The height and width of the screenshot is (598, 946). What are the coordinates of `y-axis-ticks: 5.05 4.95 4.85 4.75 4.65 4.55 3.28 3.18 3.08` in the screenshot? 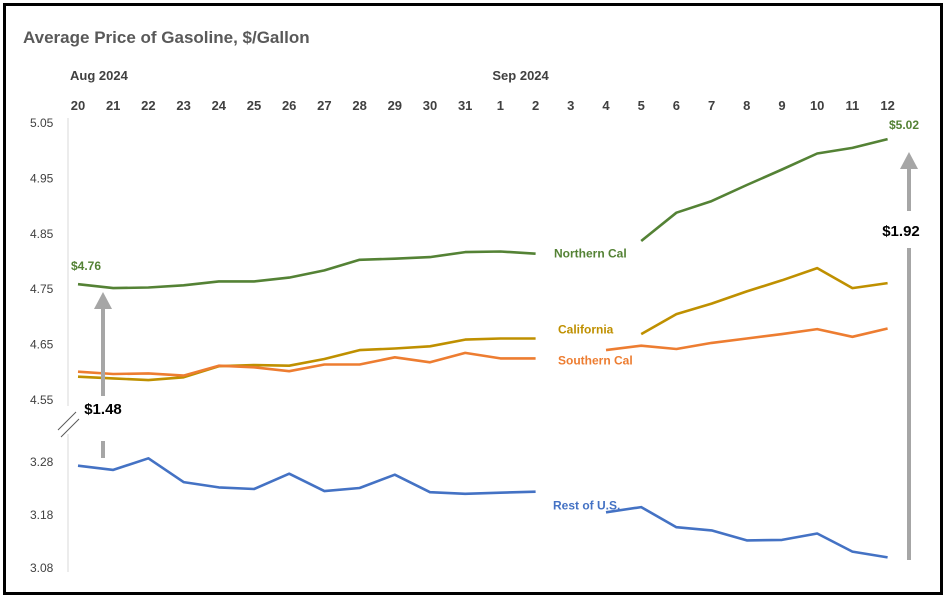 It's located at (42, 345).